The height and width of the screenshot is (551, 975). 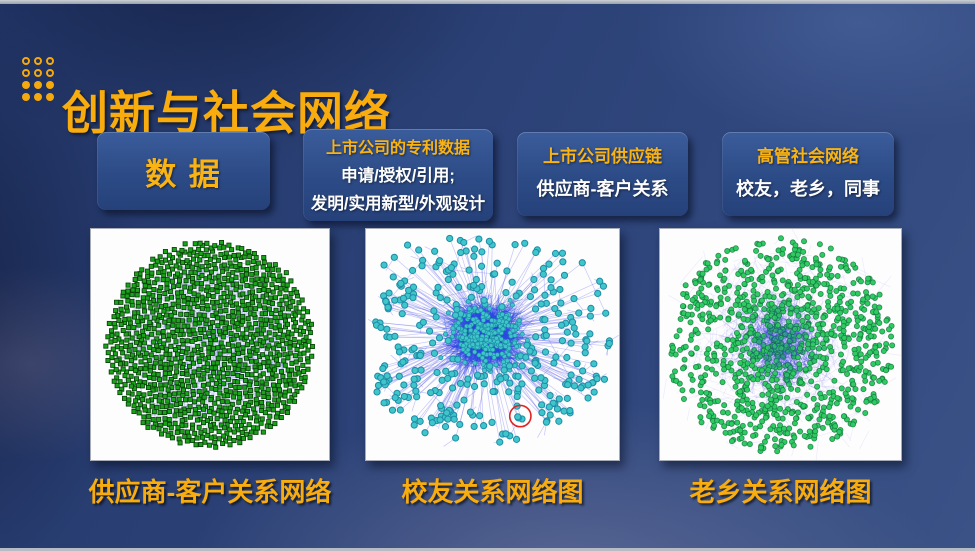 I want to click on network-panel-hometown, so click(x=780, y=344).